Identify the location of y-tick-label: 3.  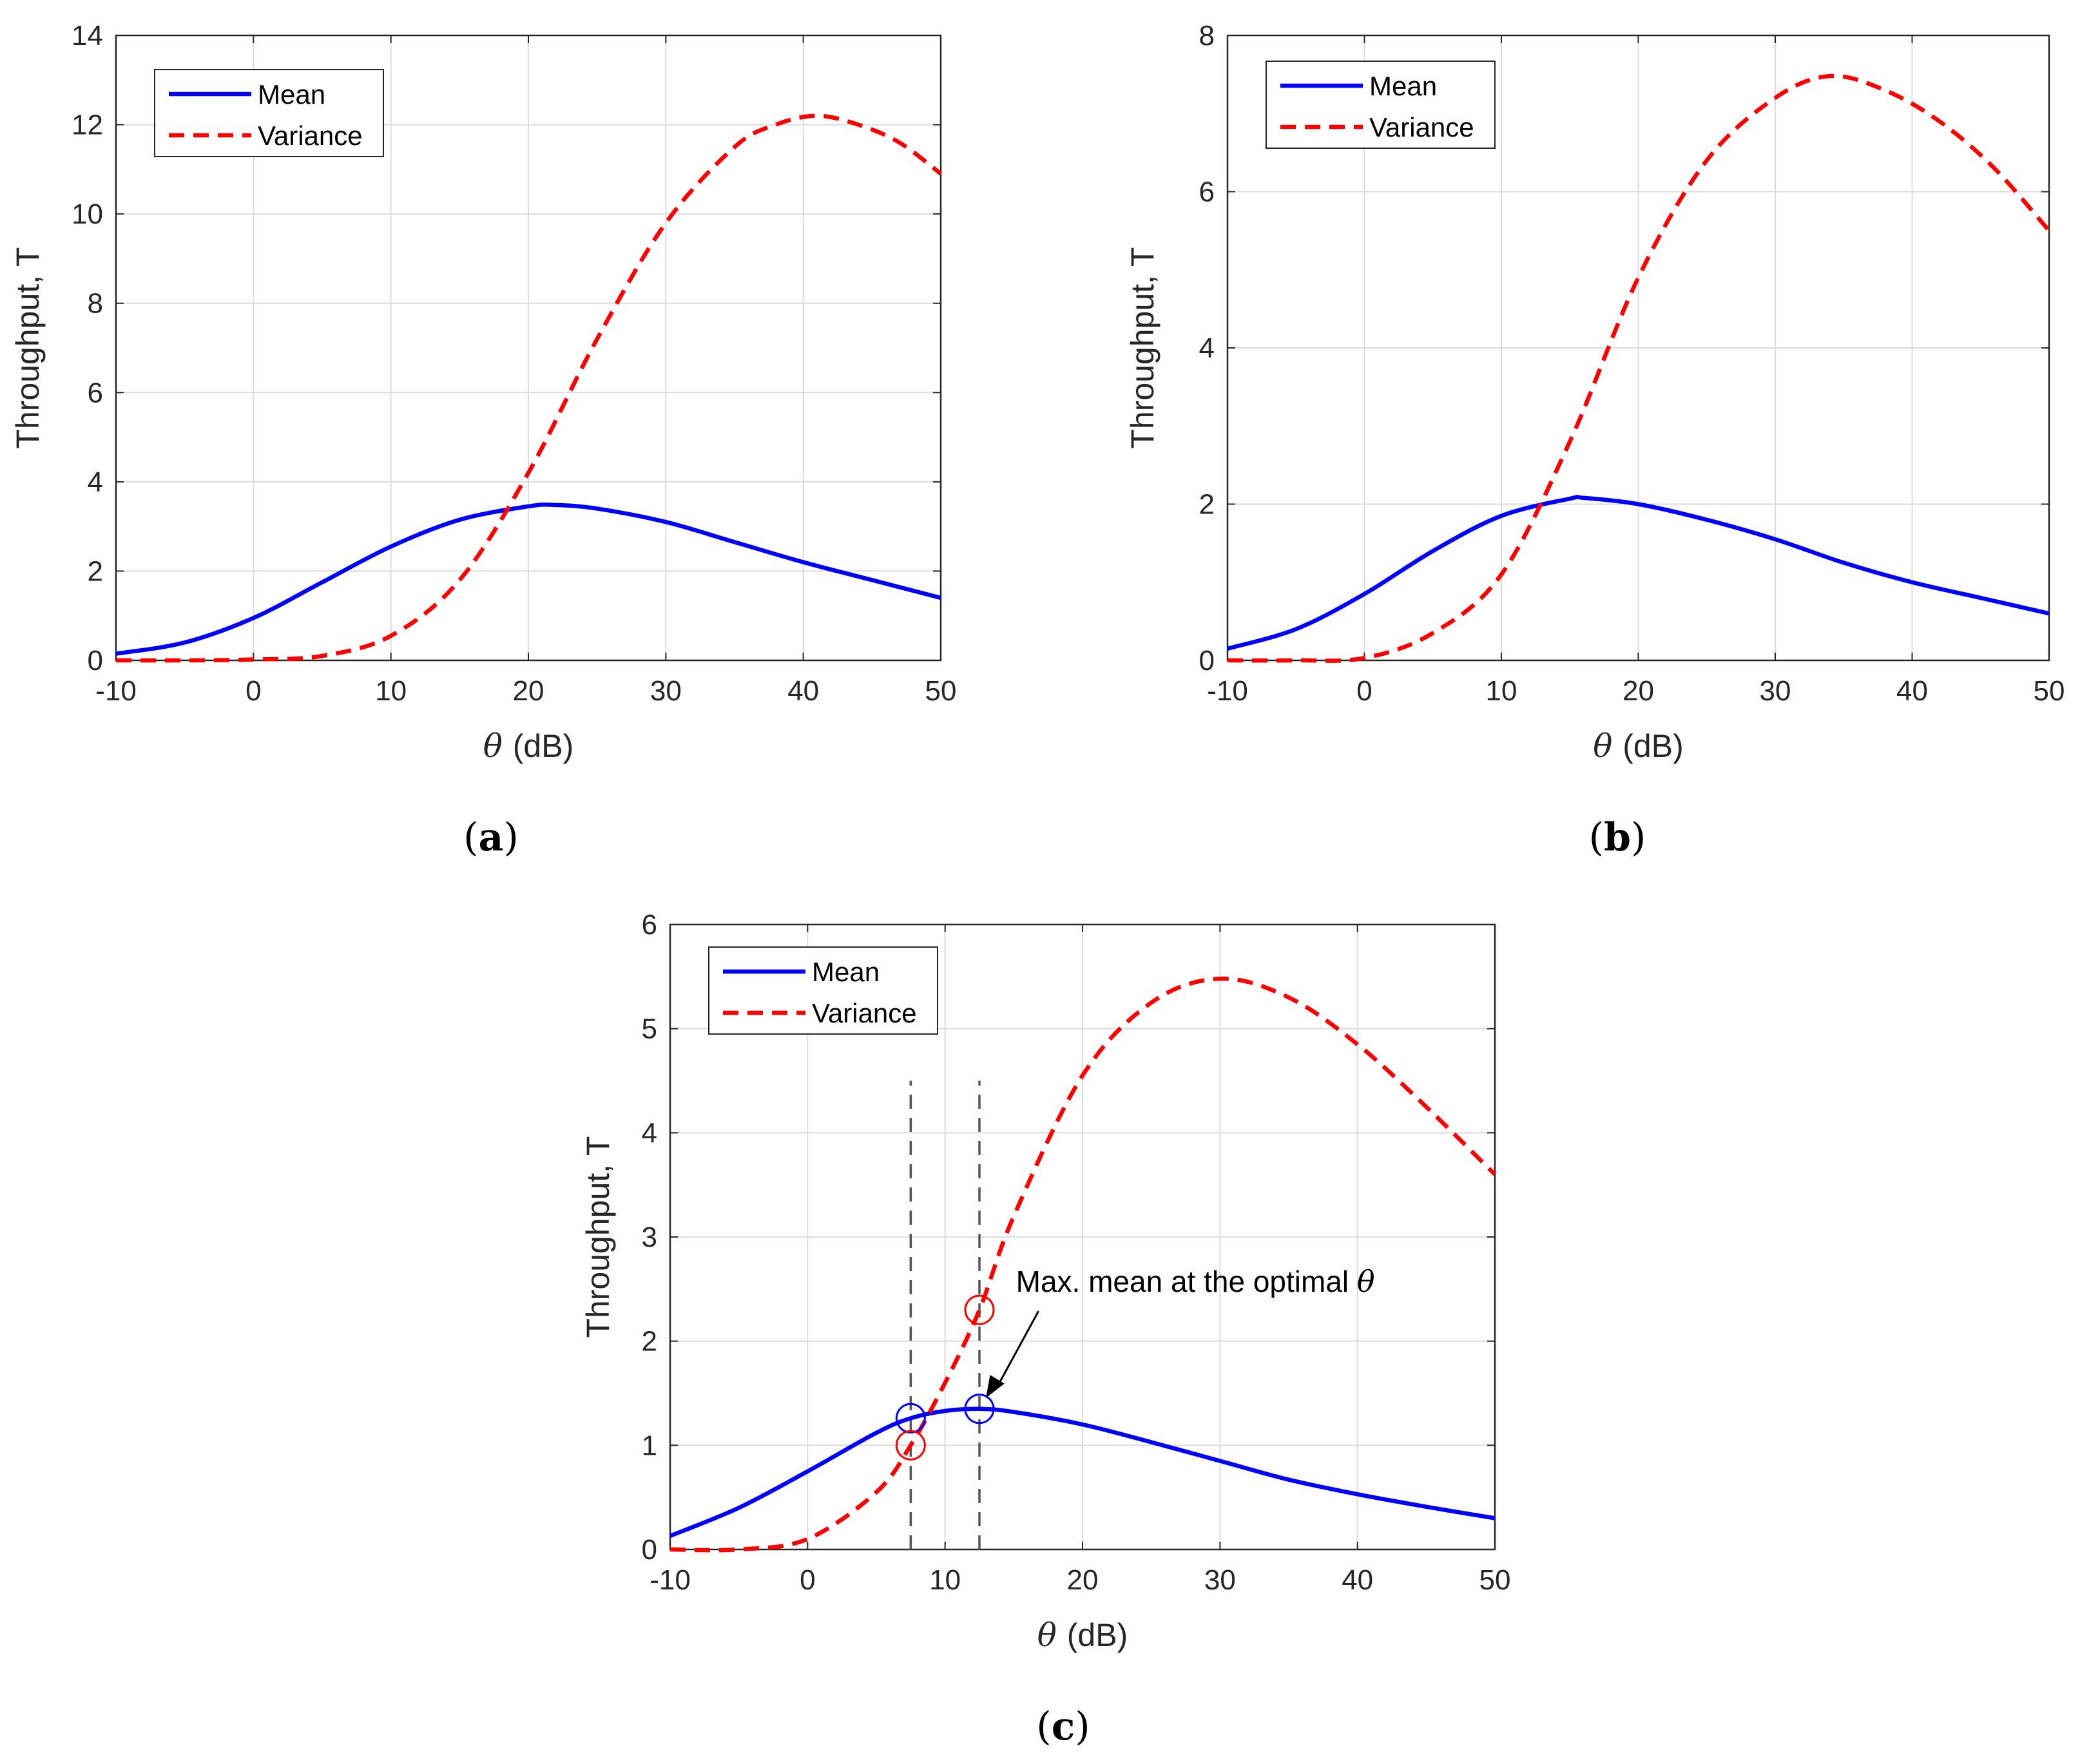
(649, 1237).